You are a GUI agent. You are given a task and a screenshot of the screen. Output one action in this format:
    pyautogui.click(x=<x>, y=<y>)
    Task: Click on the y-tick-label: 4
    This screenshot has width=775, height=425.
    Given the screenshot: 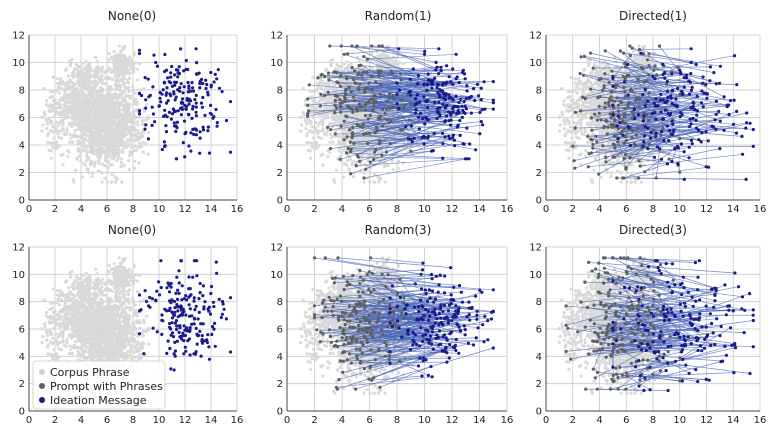 What is the action you would take?
    pyautogui.click(x=280, y=146)
    